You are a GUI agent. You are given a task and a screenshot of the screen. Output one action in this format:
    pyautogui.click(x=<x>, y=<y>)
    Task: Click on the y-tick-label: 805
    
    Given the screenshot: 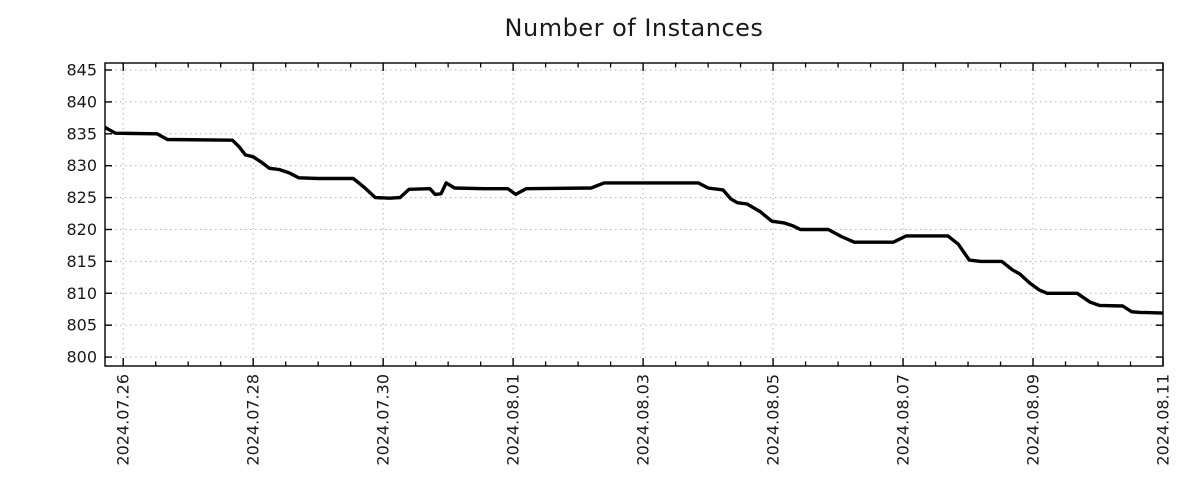 What is the action you would take?
    pyautogui.click(x=81, y=325)
    